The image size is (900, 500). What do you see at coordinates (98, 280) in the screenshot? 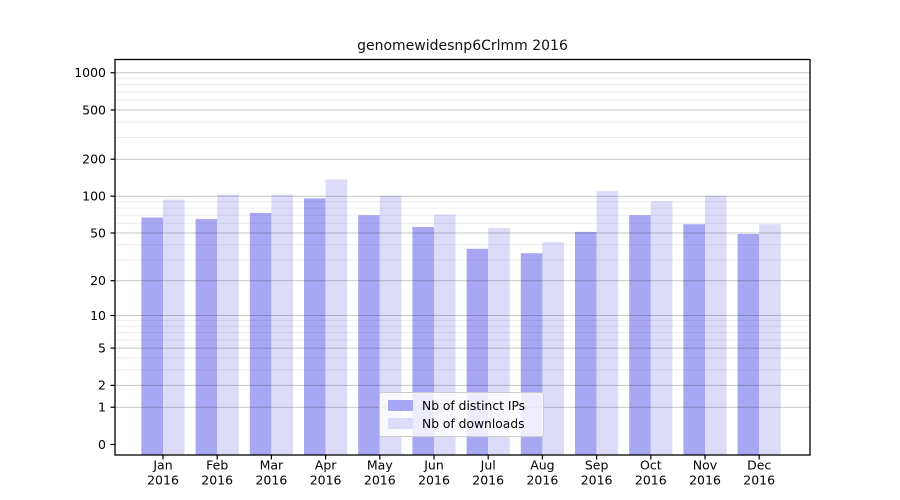
I see `y-tick-label: 20` at bounding box center [98, 280].